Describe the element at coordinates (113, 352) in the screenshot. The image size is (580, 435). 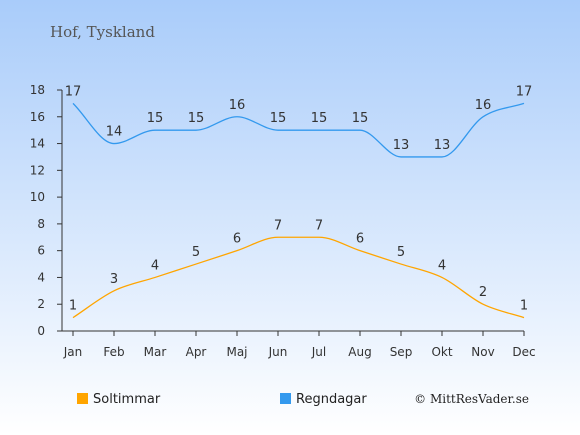
I see `x-tick-label: Feb` at that location.